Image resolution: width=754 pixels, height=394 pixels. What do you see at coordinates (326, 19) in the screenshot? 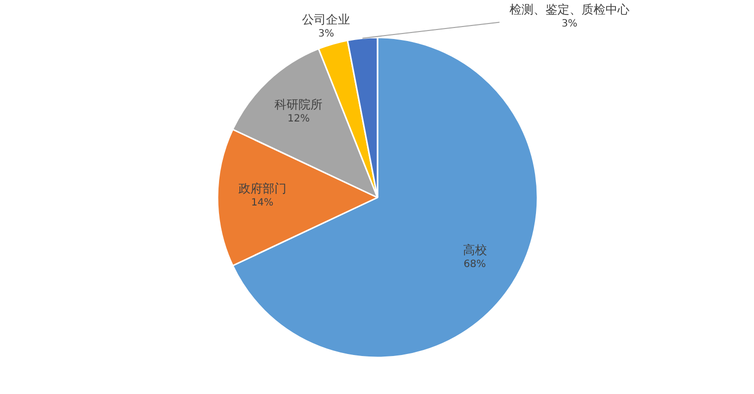
I see `slice-label: 公司企业` at bounding box center [326, 19].